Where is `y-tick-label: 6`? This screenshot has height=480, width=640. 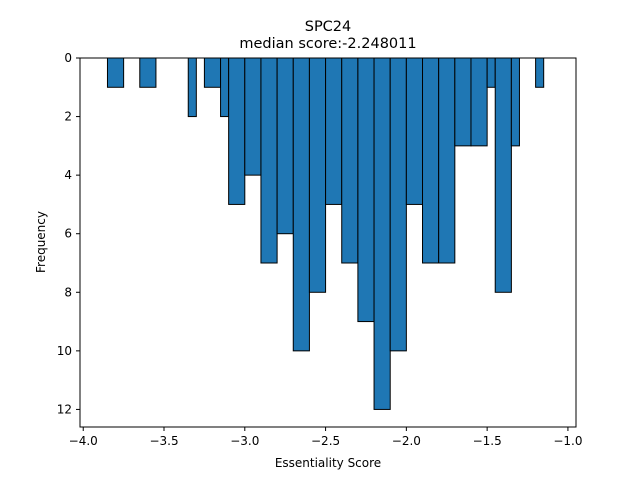
y-tick-label: 6 is located at coordinates (68, 234).